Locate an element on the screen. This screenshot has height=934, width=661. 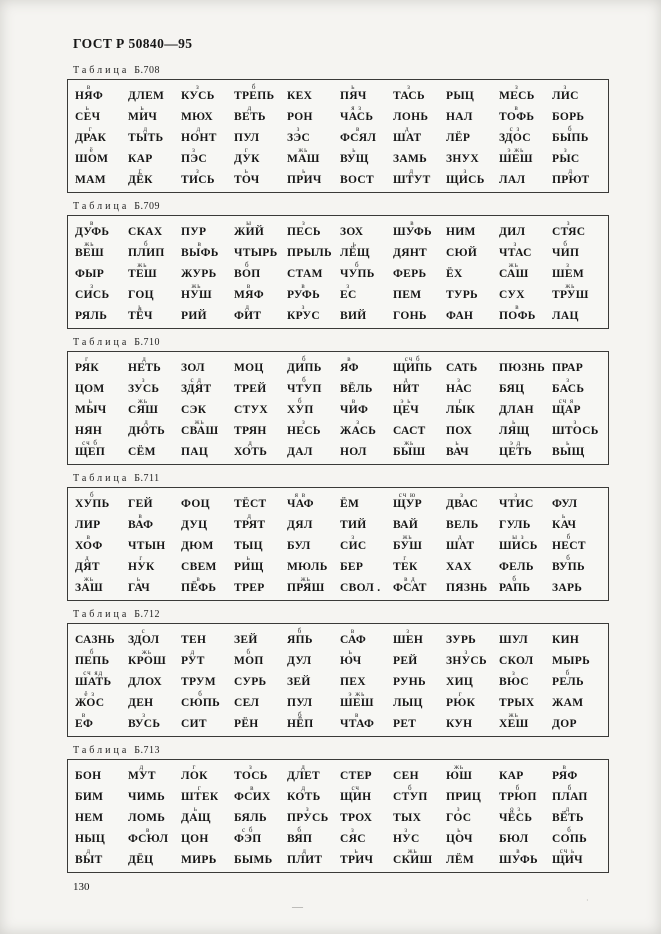
syllable-word: ЛЫК is located at coordinates (461, 410).